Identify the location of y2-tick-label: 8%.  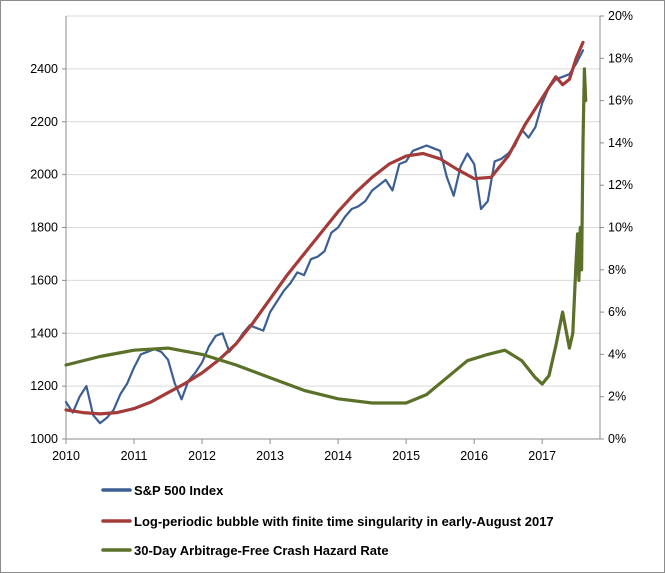
(617, 270).